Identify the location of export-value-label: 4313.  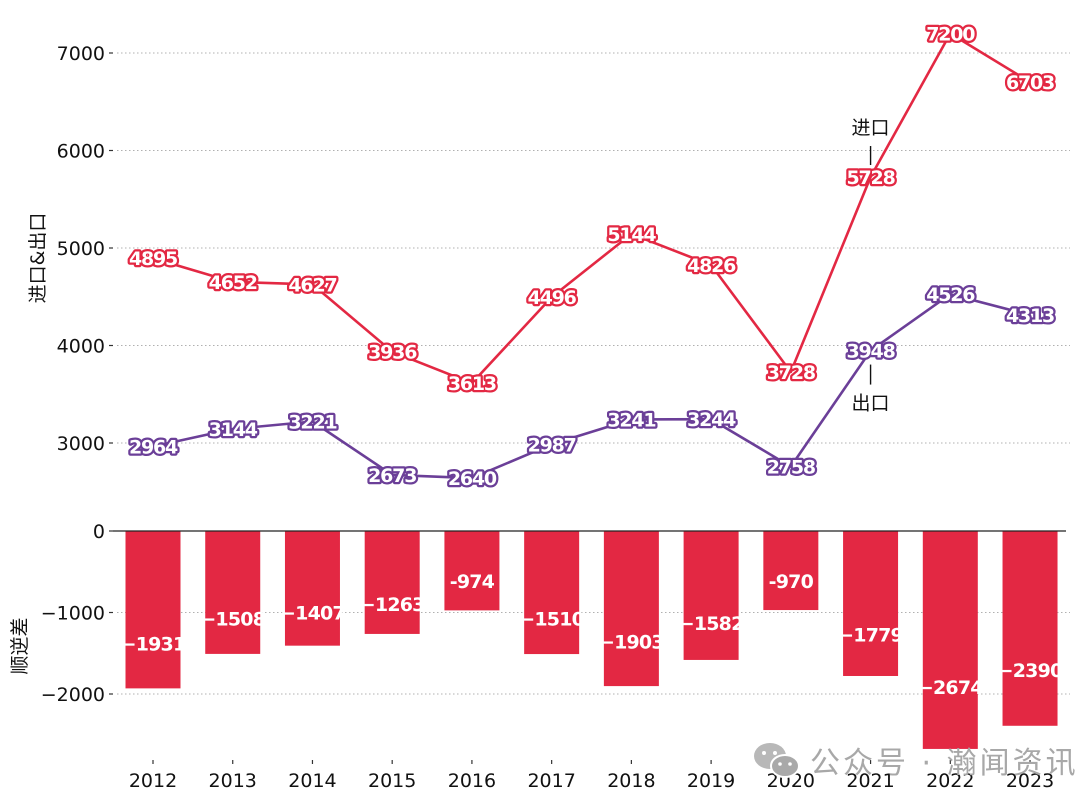
(1030, 316).